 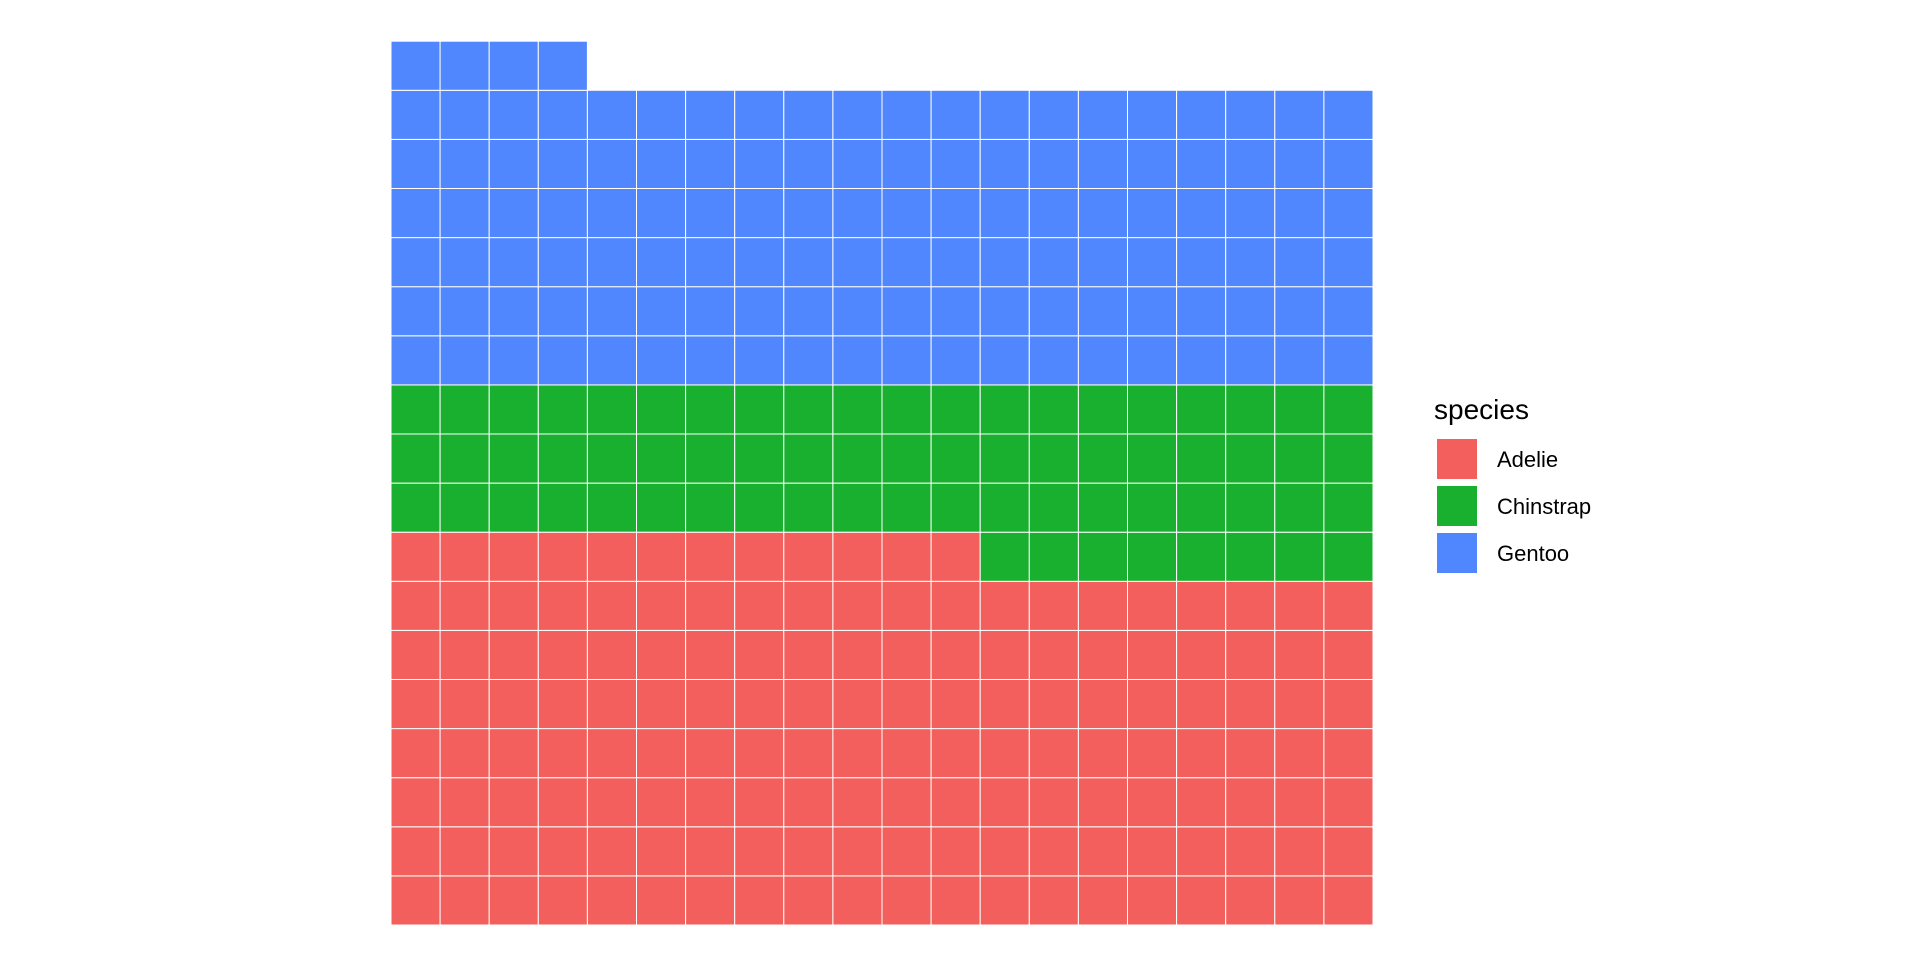 I want to click on legend-items: Adelie Chinstrap Gentoo, so click(x=1514, y=506).